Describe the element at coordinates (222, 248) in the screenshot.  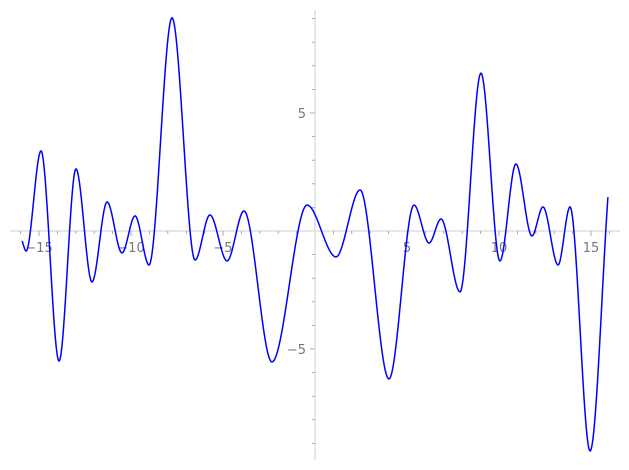
I see `x-tick-label: −5` at that location.